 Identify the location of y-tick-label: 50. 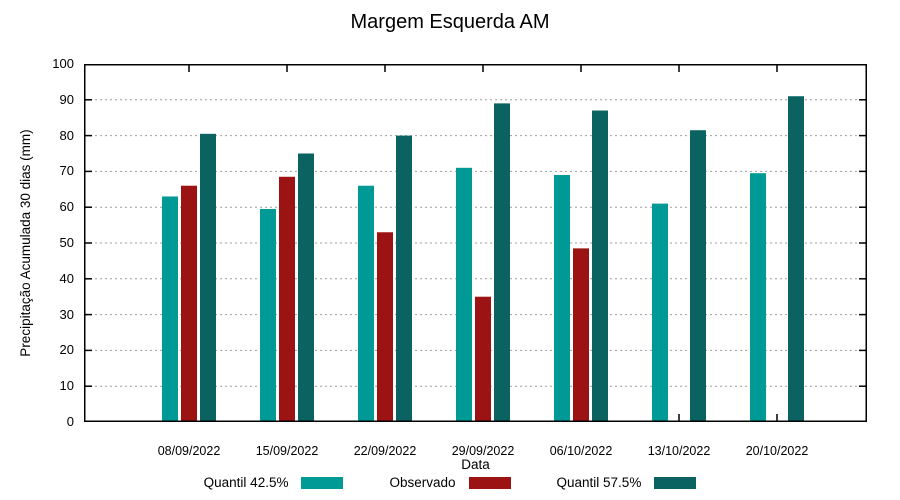
(66, 242).